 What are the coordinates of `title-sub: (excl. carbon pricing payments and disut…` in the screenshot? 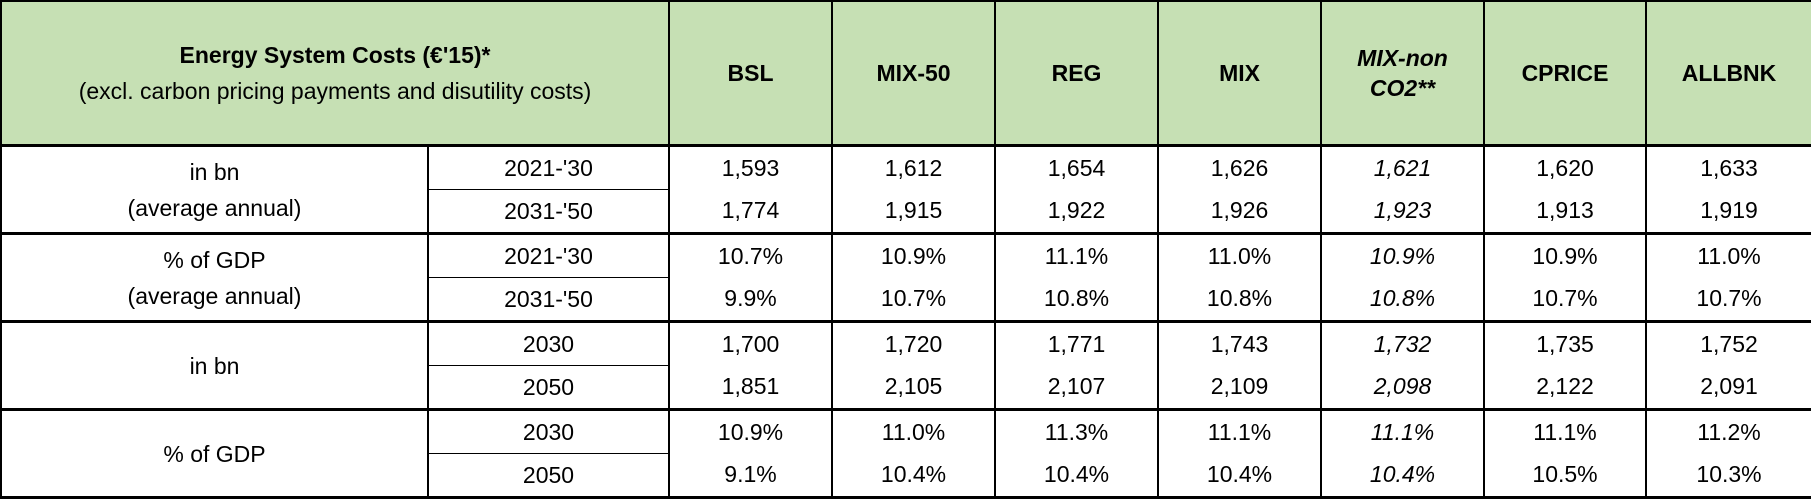 It's located at (335, 91).